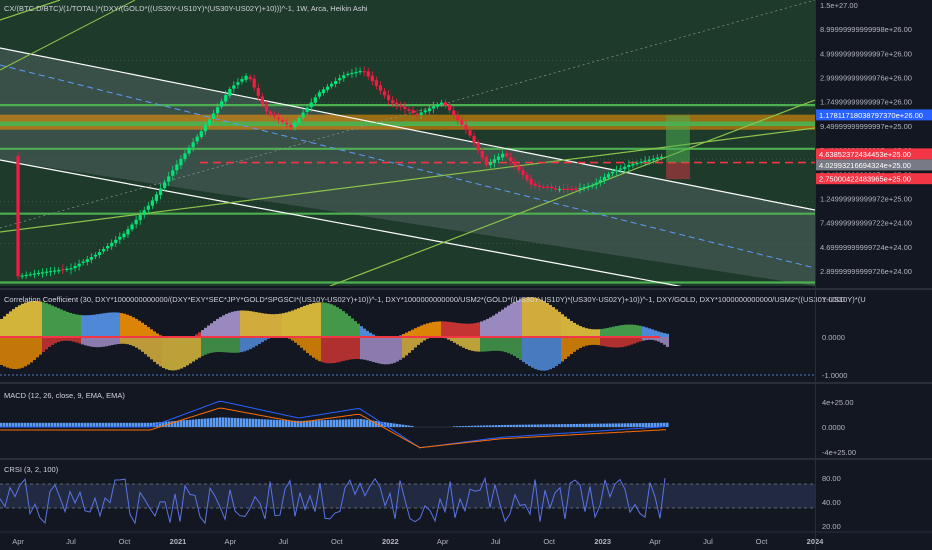  Describe the element at coordinates (30, 10) in the screenshot. I see `trend-line-short` at that location.